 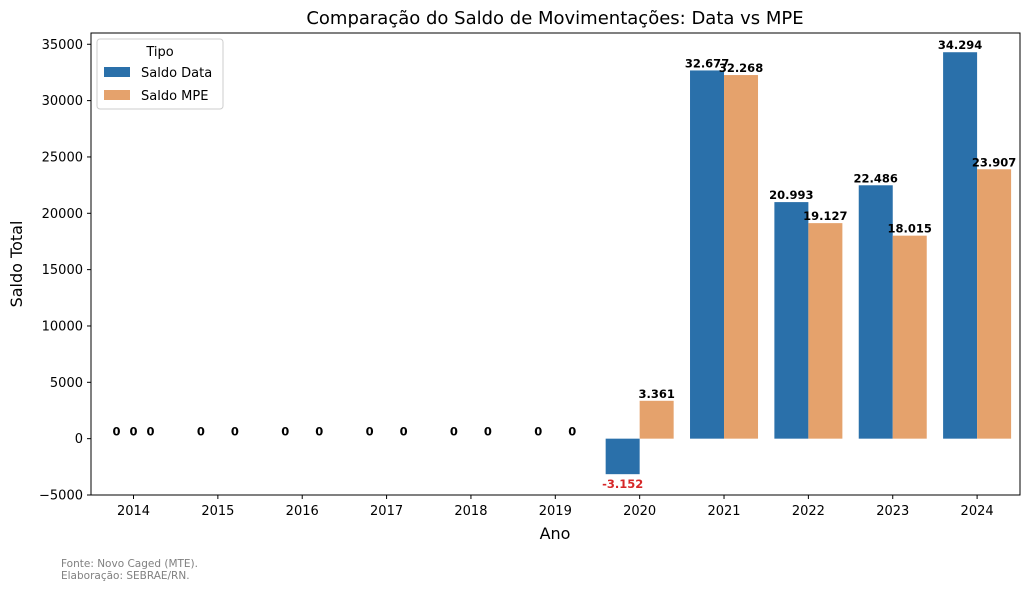 I want to click on data-label-saldo-mpe-2022: 19.127, so click(x=825, y=216).